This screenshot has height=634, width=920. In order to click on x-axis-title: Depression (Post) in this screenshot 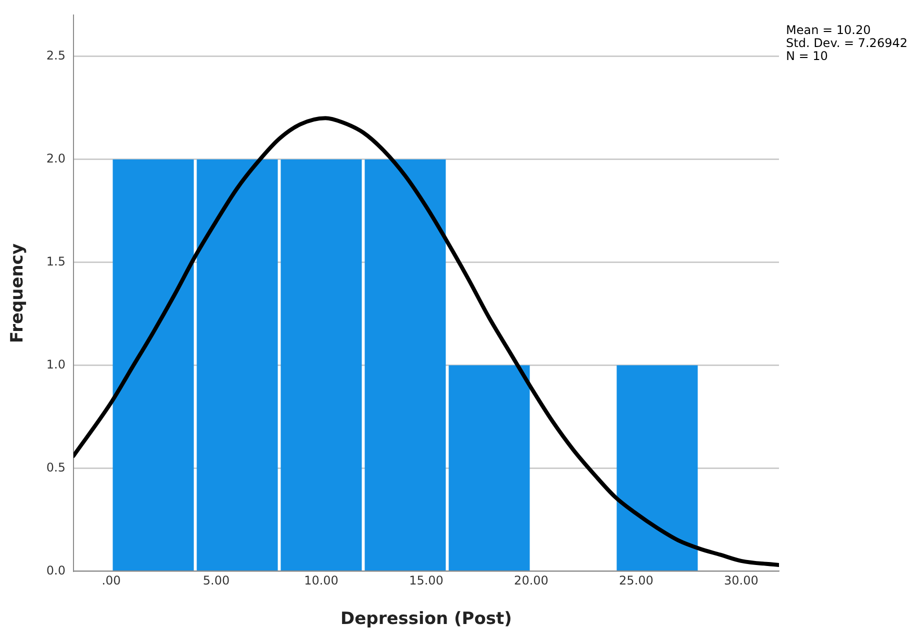, I will do `click(426, 619)`.